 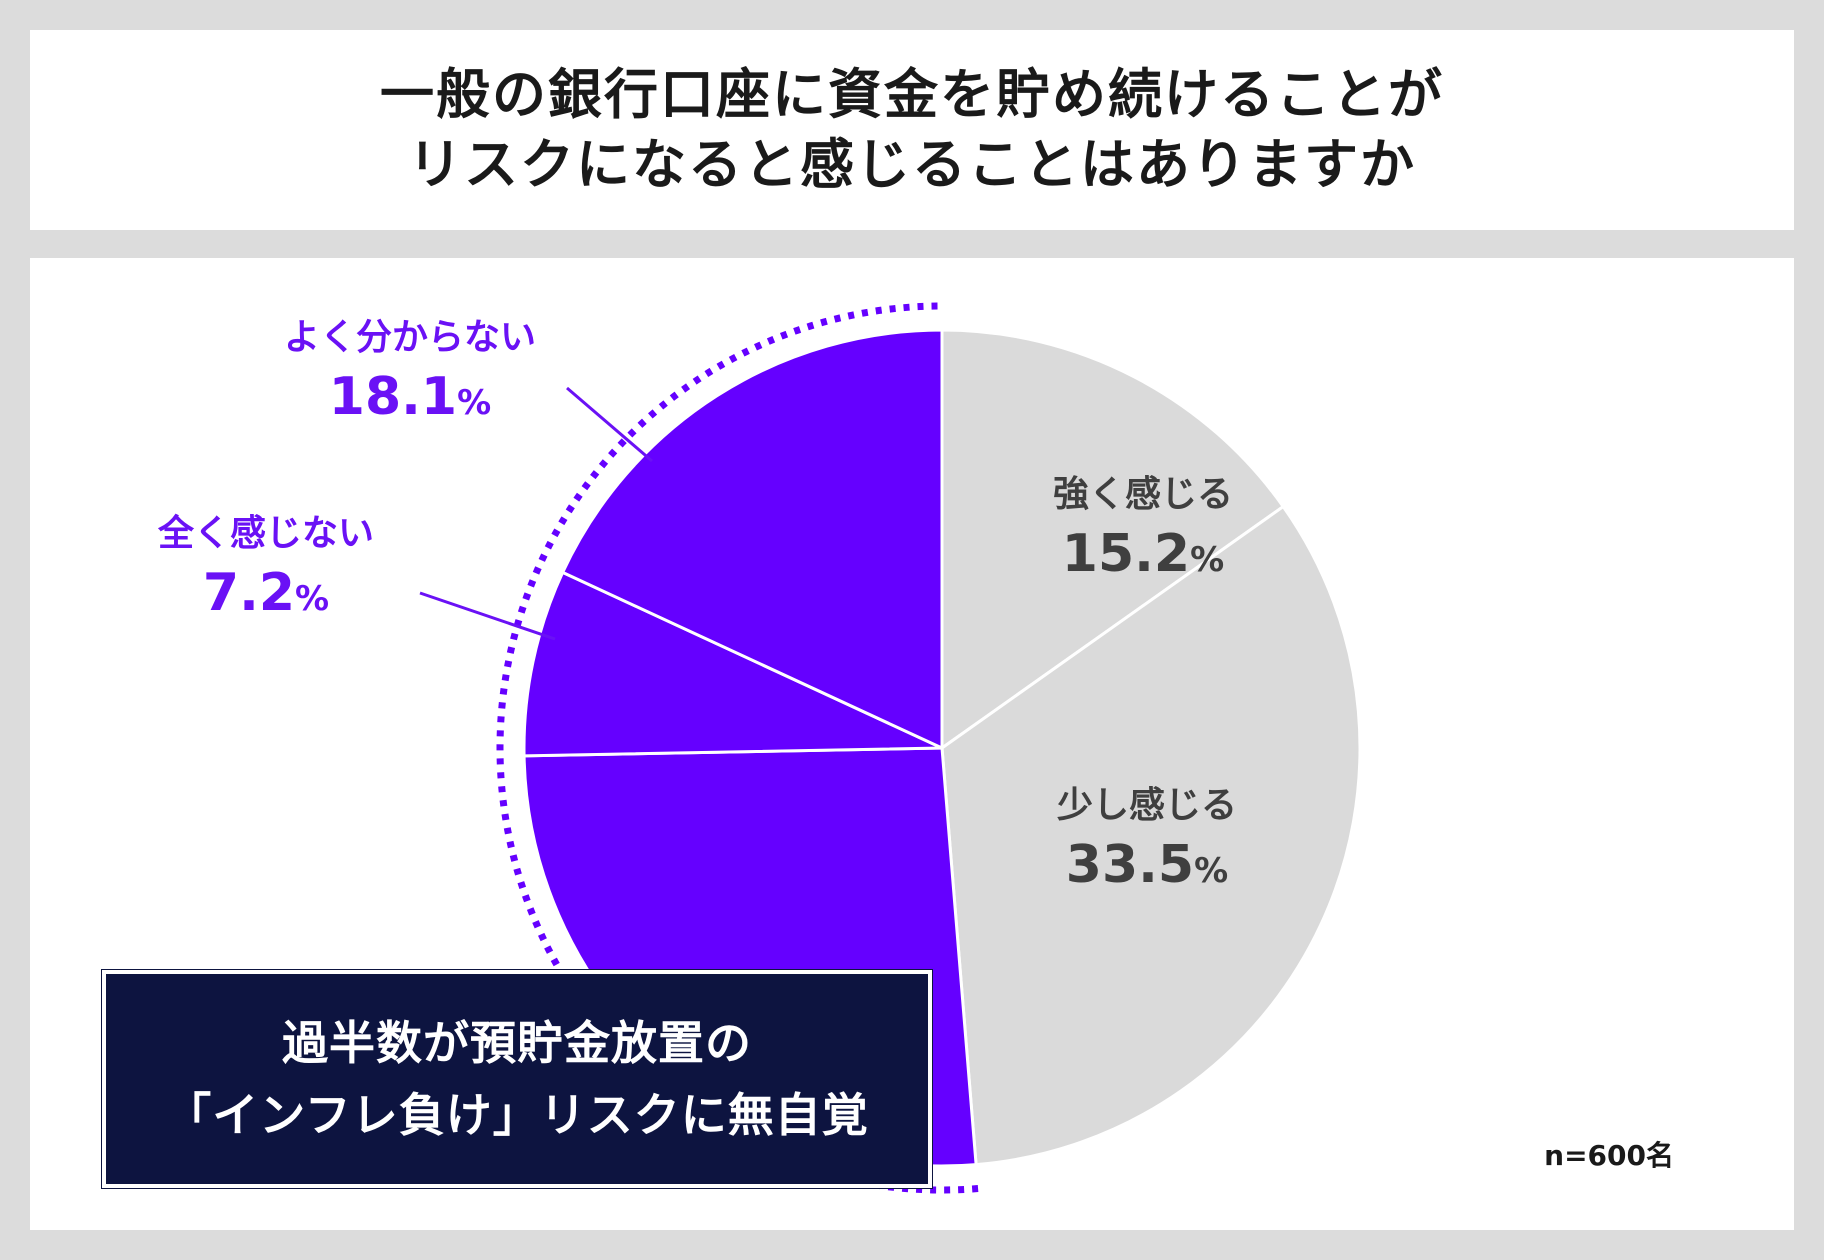 What do you see at coordinates (1609, 1155) in the screenshot?
I see `sample-size-note: n=600名` at bounding box center [1609, 1155].